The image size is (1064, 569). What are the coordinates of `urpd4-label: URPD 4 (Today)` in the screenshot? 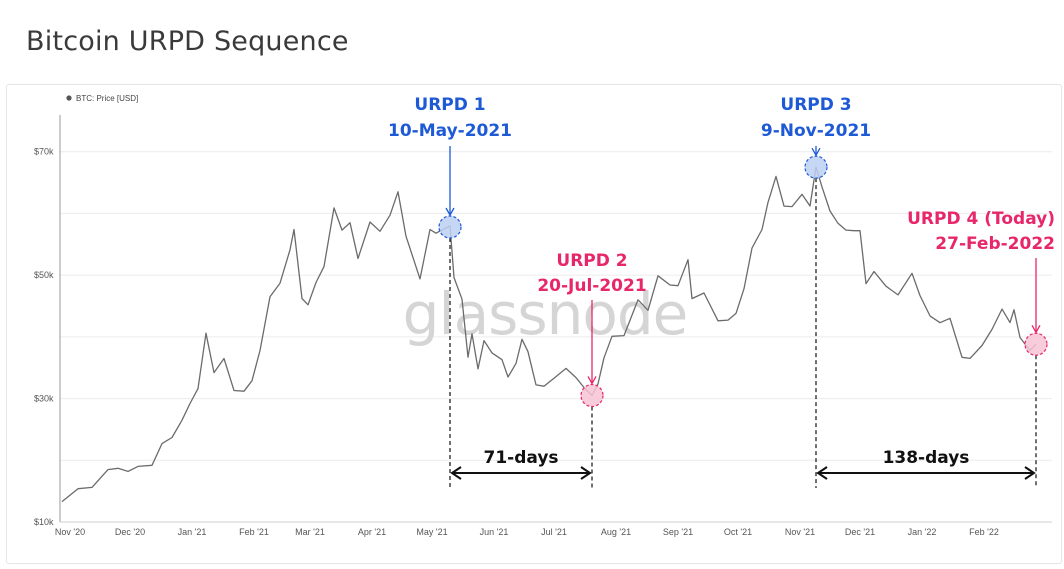 It's located at (981, 219).